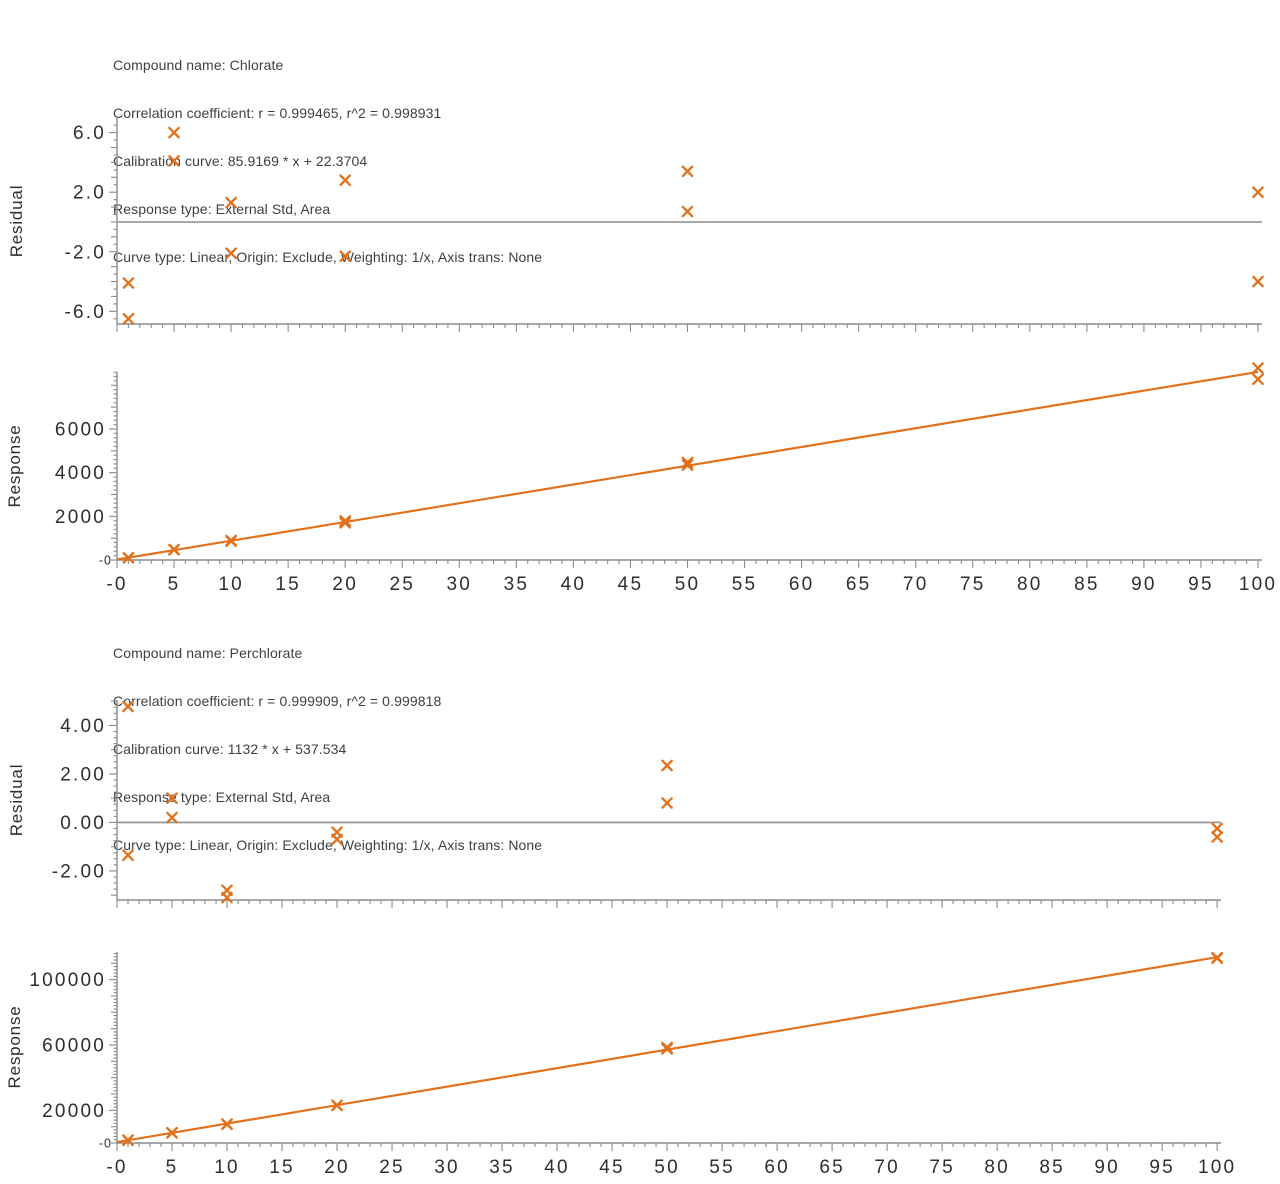 The width and height of the screenshot is (1280, 1184). I want to click on x-tick-label: 35, so click(502, 1167).